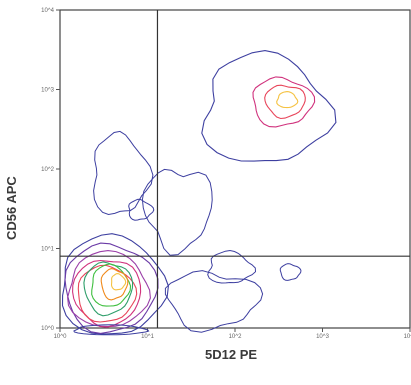 This screenshot has width=411, height=385. I want to click on x-tick-label: 10^3, so click(322, 337).